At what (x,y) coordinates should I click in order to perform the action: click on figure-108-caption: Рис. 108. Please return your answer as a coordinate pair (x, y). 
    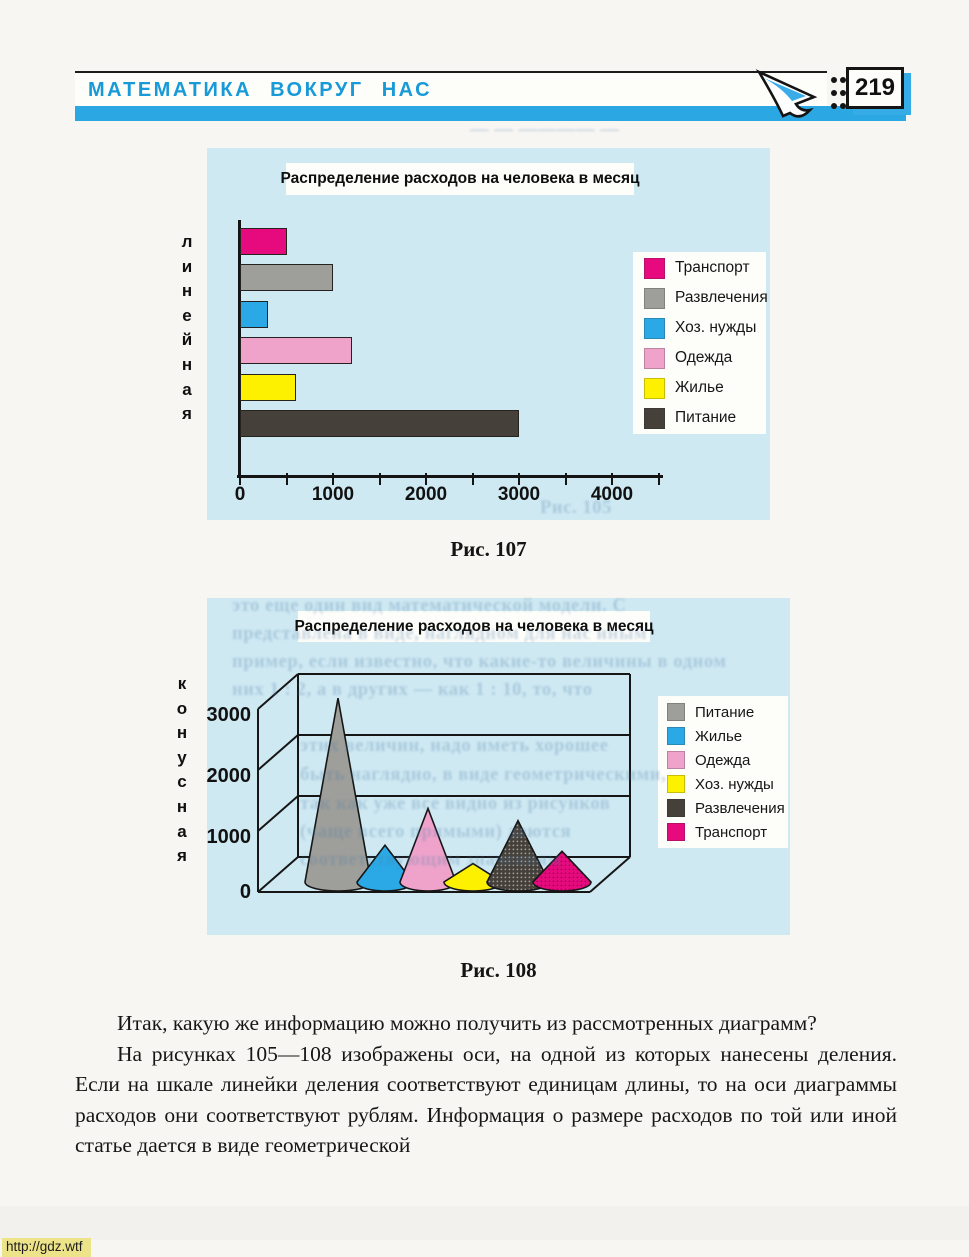
    Looking at the image, I should click on (498, 970).